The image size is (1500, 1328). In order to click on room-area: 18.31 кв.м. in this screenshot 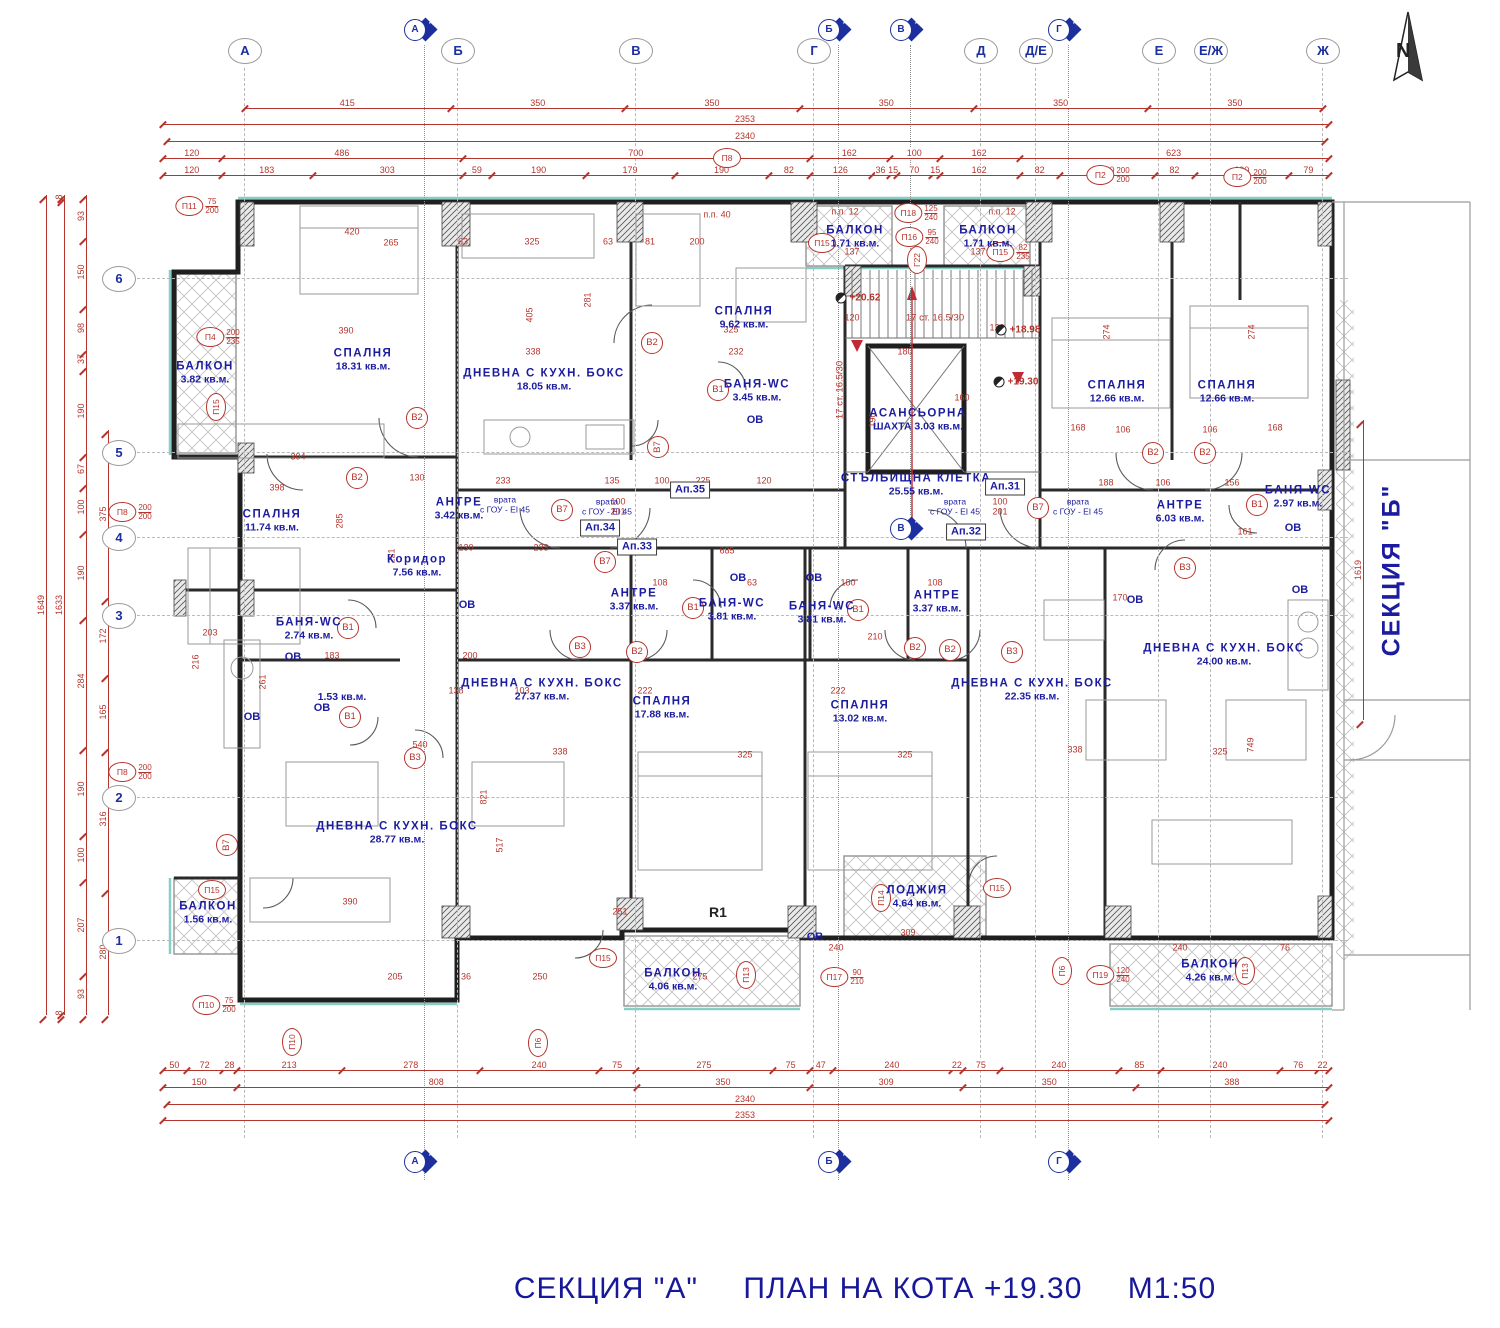, I will do `click(363, 366)`.